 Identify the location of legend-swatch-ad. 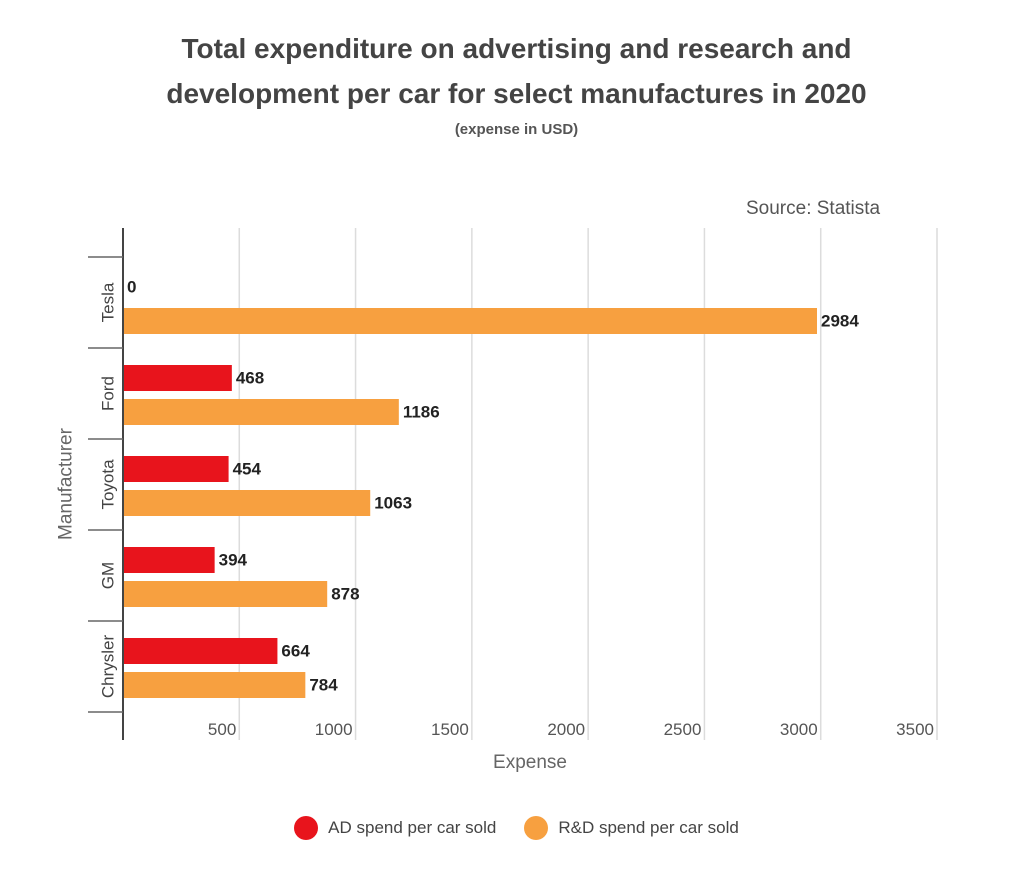
(306, 828).